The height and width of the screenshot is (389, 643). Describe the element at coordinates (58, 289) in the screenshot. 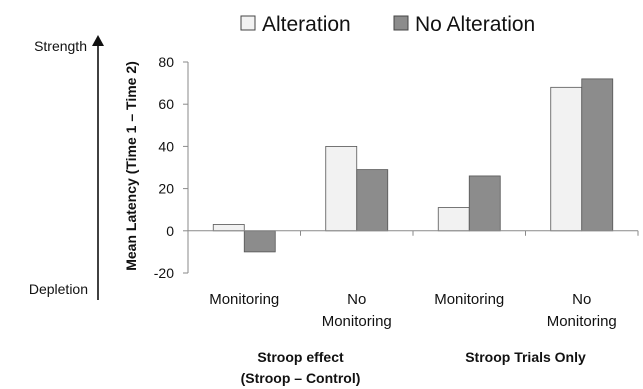

I see `depletion-label: Depletion` at that location.